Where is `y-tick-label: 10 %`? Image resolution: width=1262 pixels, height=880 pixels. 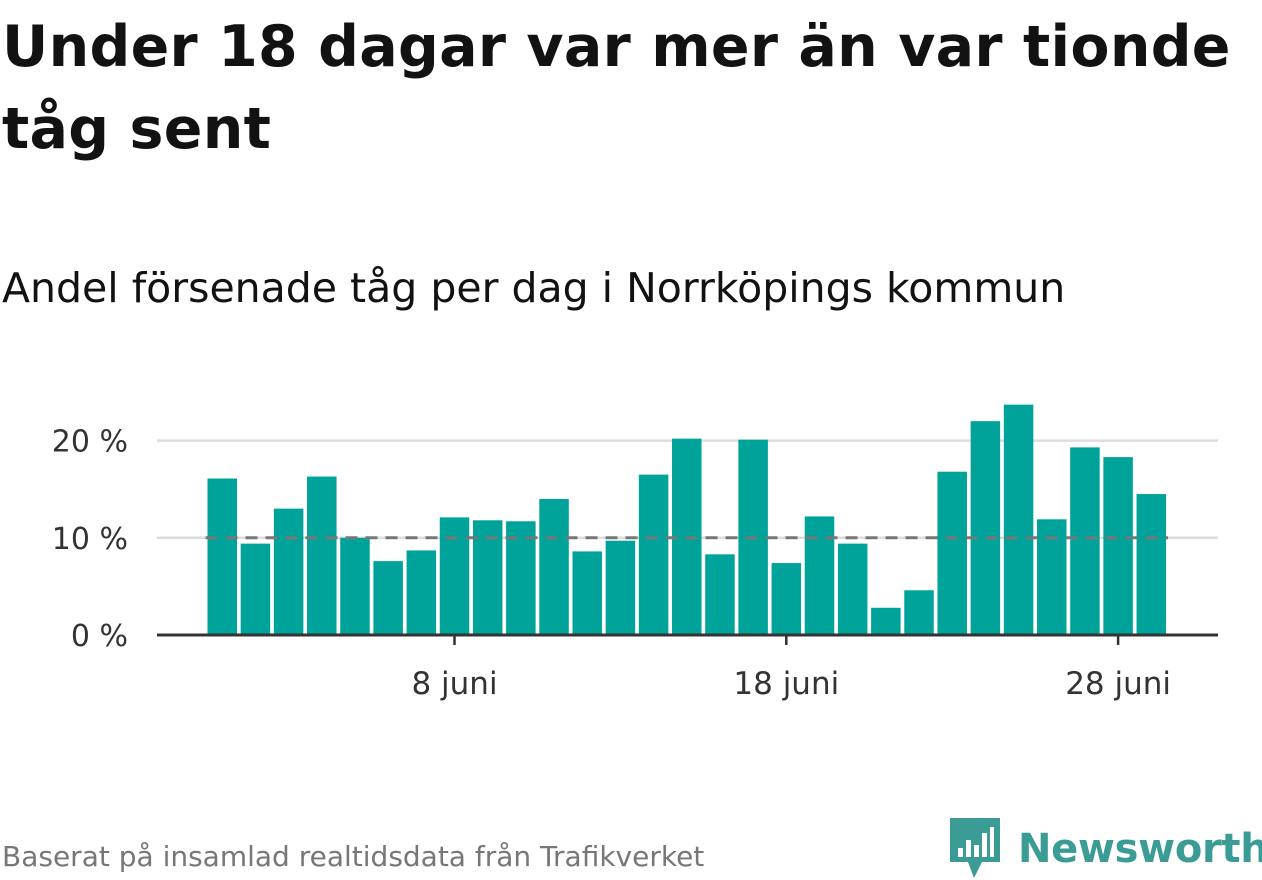 y-tick-label: 10 % is located at coordinates (90, 539).